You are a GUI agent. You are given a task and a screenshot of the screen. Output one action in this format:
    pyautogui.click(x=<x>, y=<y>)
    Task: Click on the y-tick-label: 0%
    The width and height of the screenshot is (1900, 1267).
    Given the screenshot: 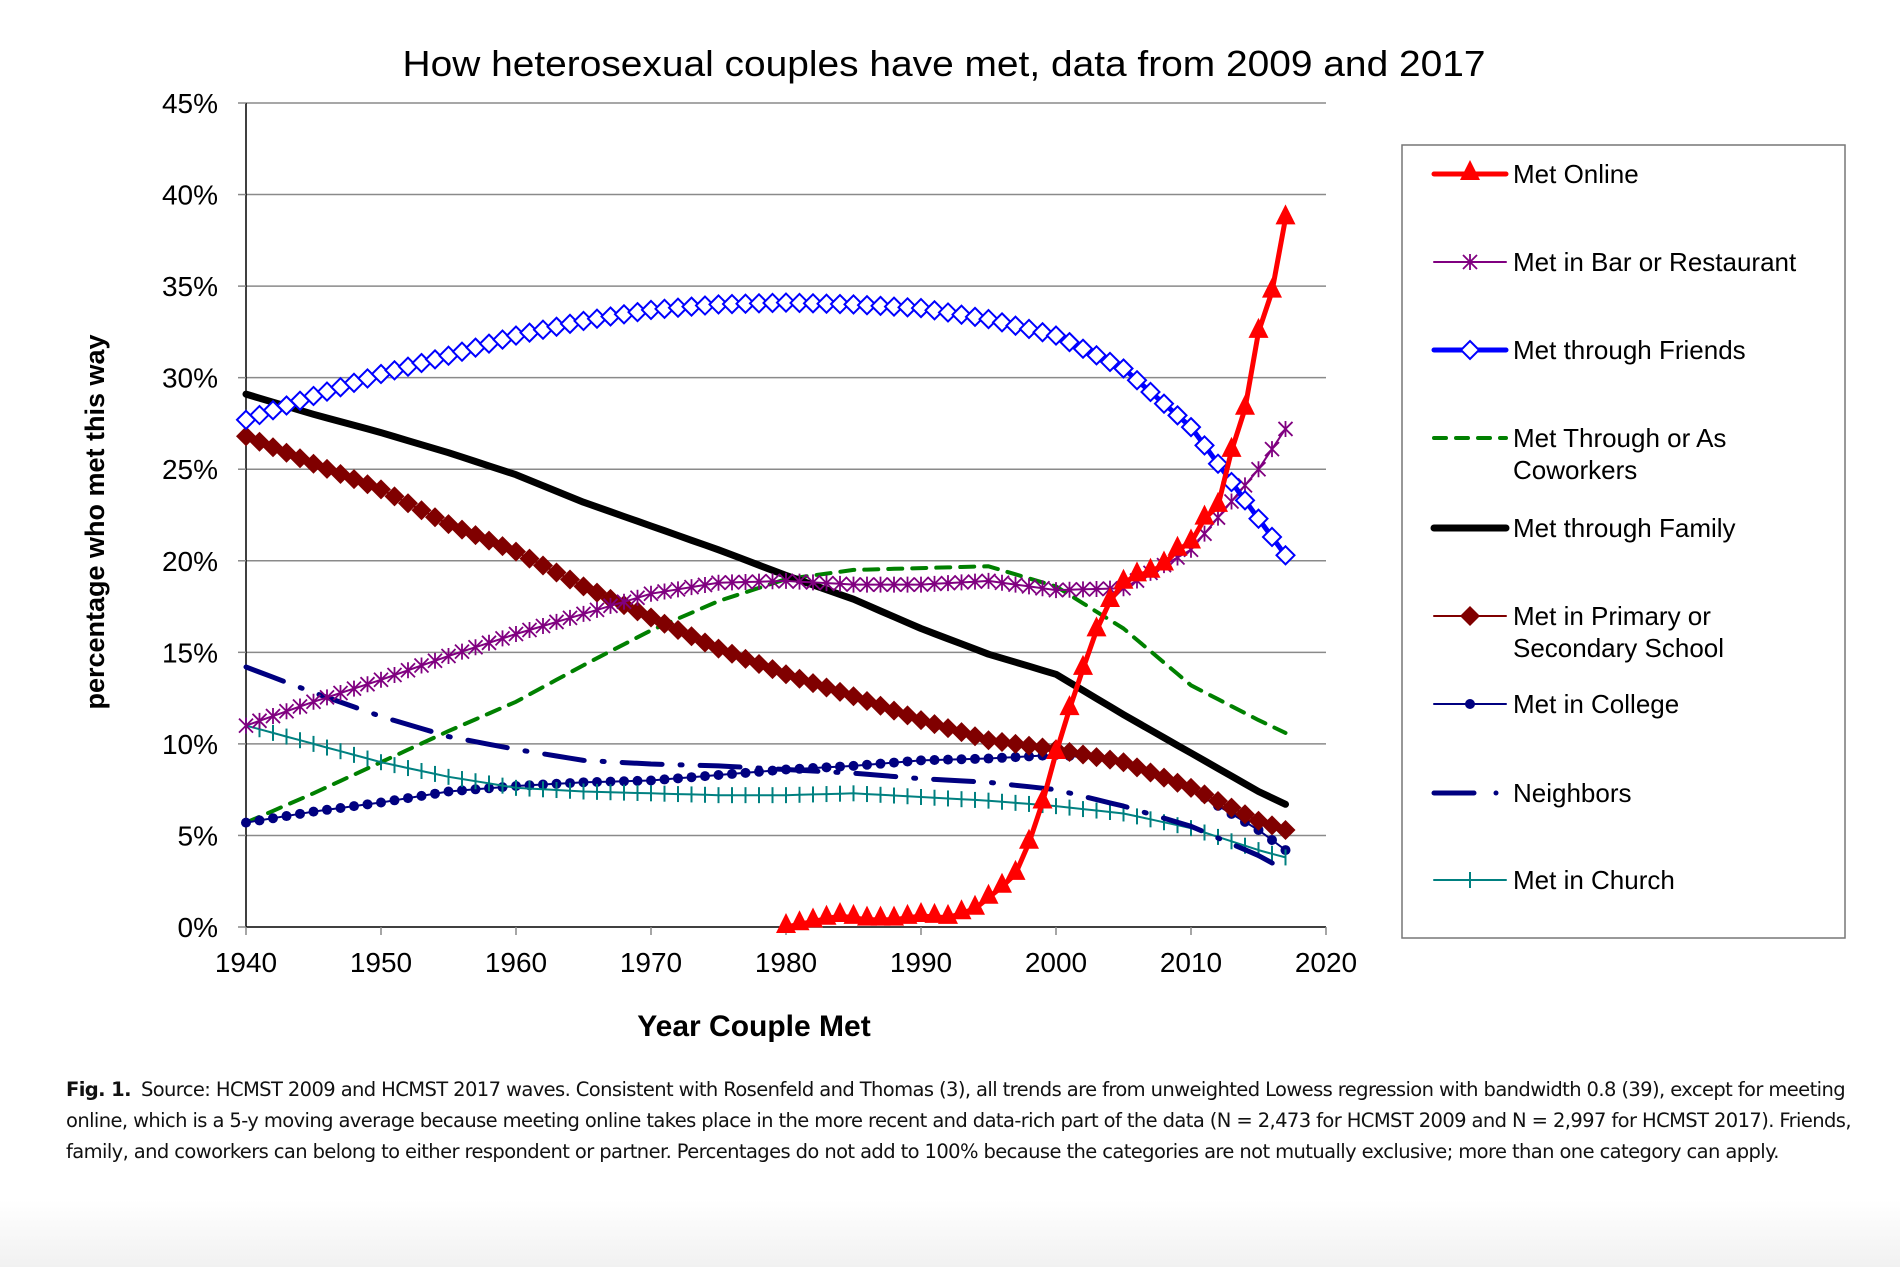 What is the action you would take?
    pyautogui.click(x=198, y=927)
    